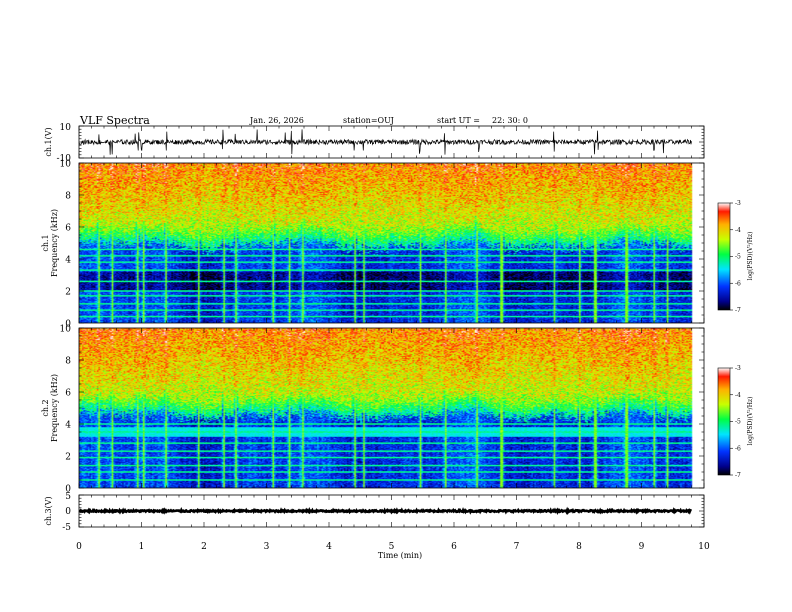 The image size is (792, 612). What do you see at coordinates (517, 547) in the screenshot?
I see `time-tick-label: 7` at bounding box center [517, 547].